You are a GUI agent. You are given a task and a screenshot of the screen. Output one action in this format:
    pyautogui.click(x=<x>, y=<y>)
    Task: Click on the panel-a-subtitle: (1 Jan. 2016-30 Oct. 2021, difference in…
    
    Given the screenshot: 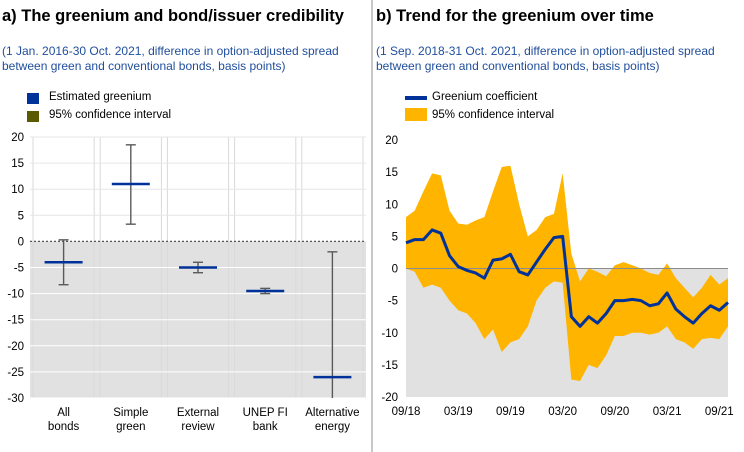 What is the action you would take?
    pyautogui.click(x=170, y=58)
    